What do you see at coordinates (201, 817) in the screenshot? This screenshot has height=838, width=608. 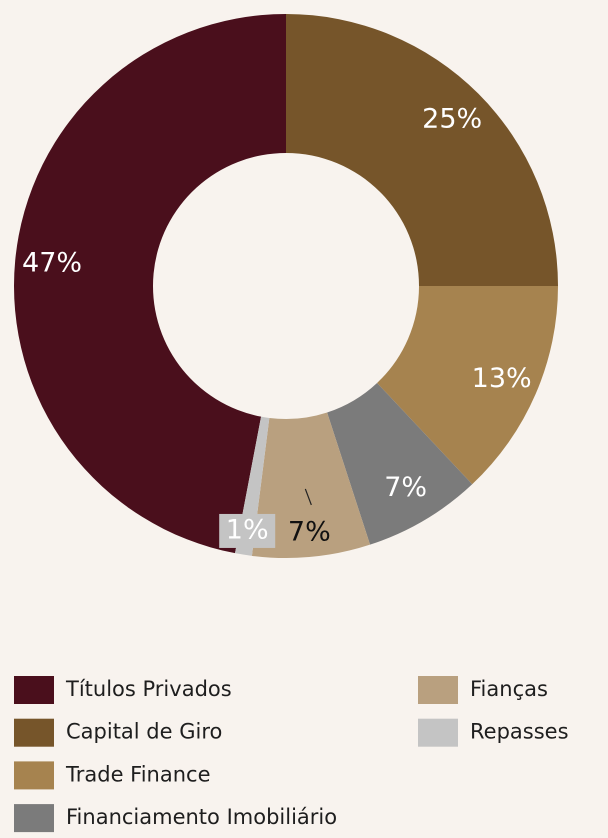 I see `legend-label: Financiamento Imobiliário` at bounding box center [201, 817].